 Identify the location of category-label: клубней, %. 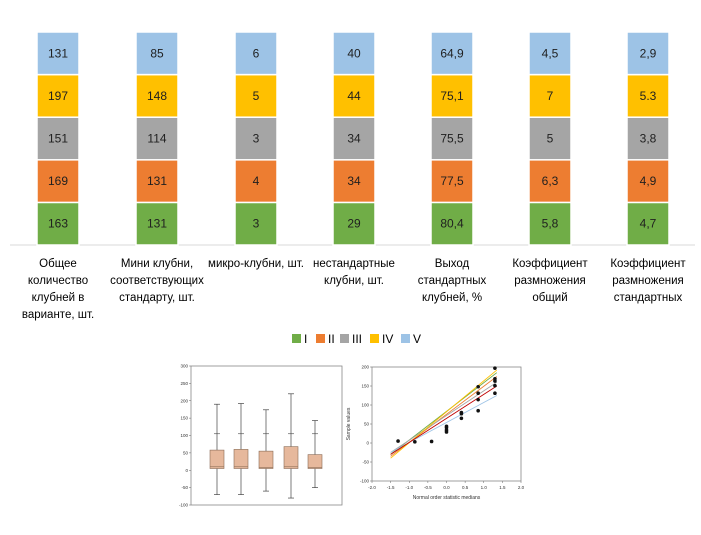
(452, 298).